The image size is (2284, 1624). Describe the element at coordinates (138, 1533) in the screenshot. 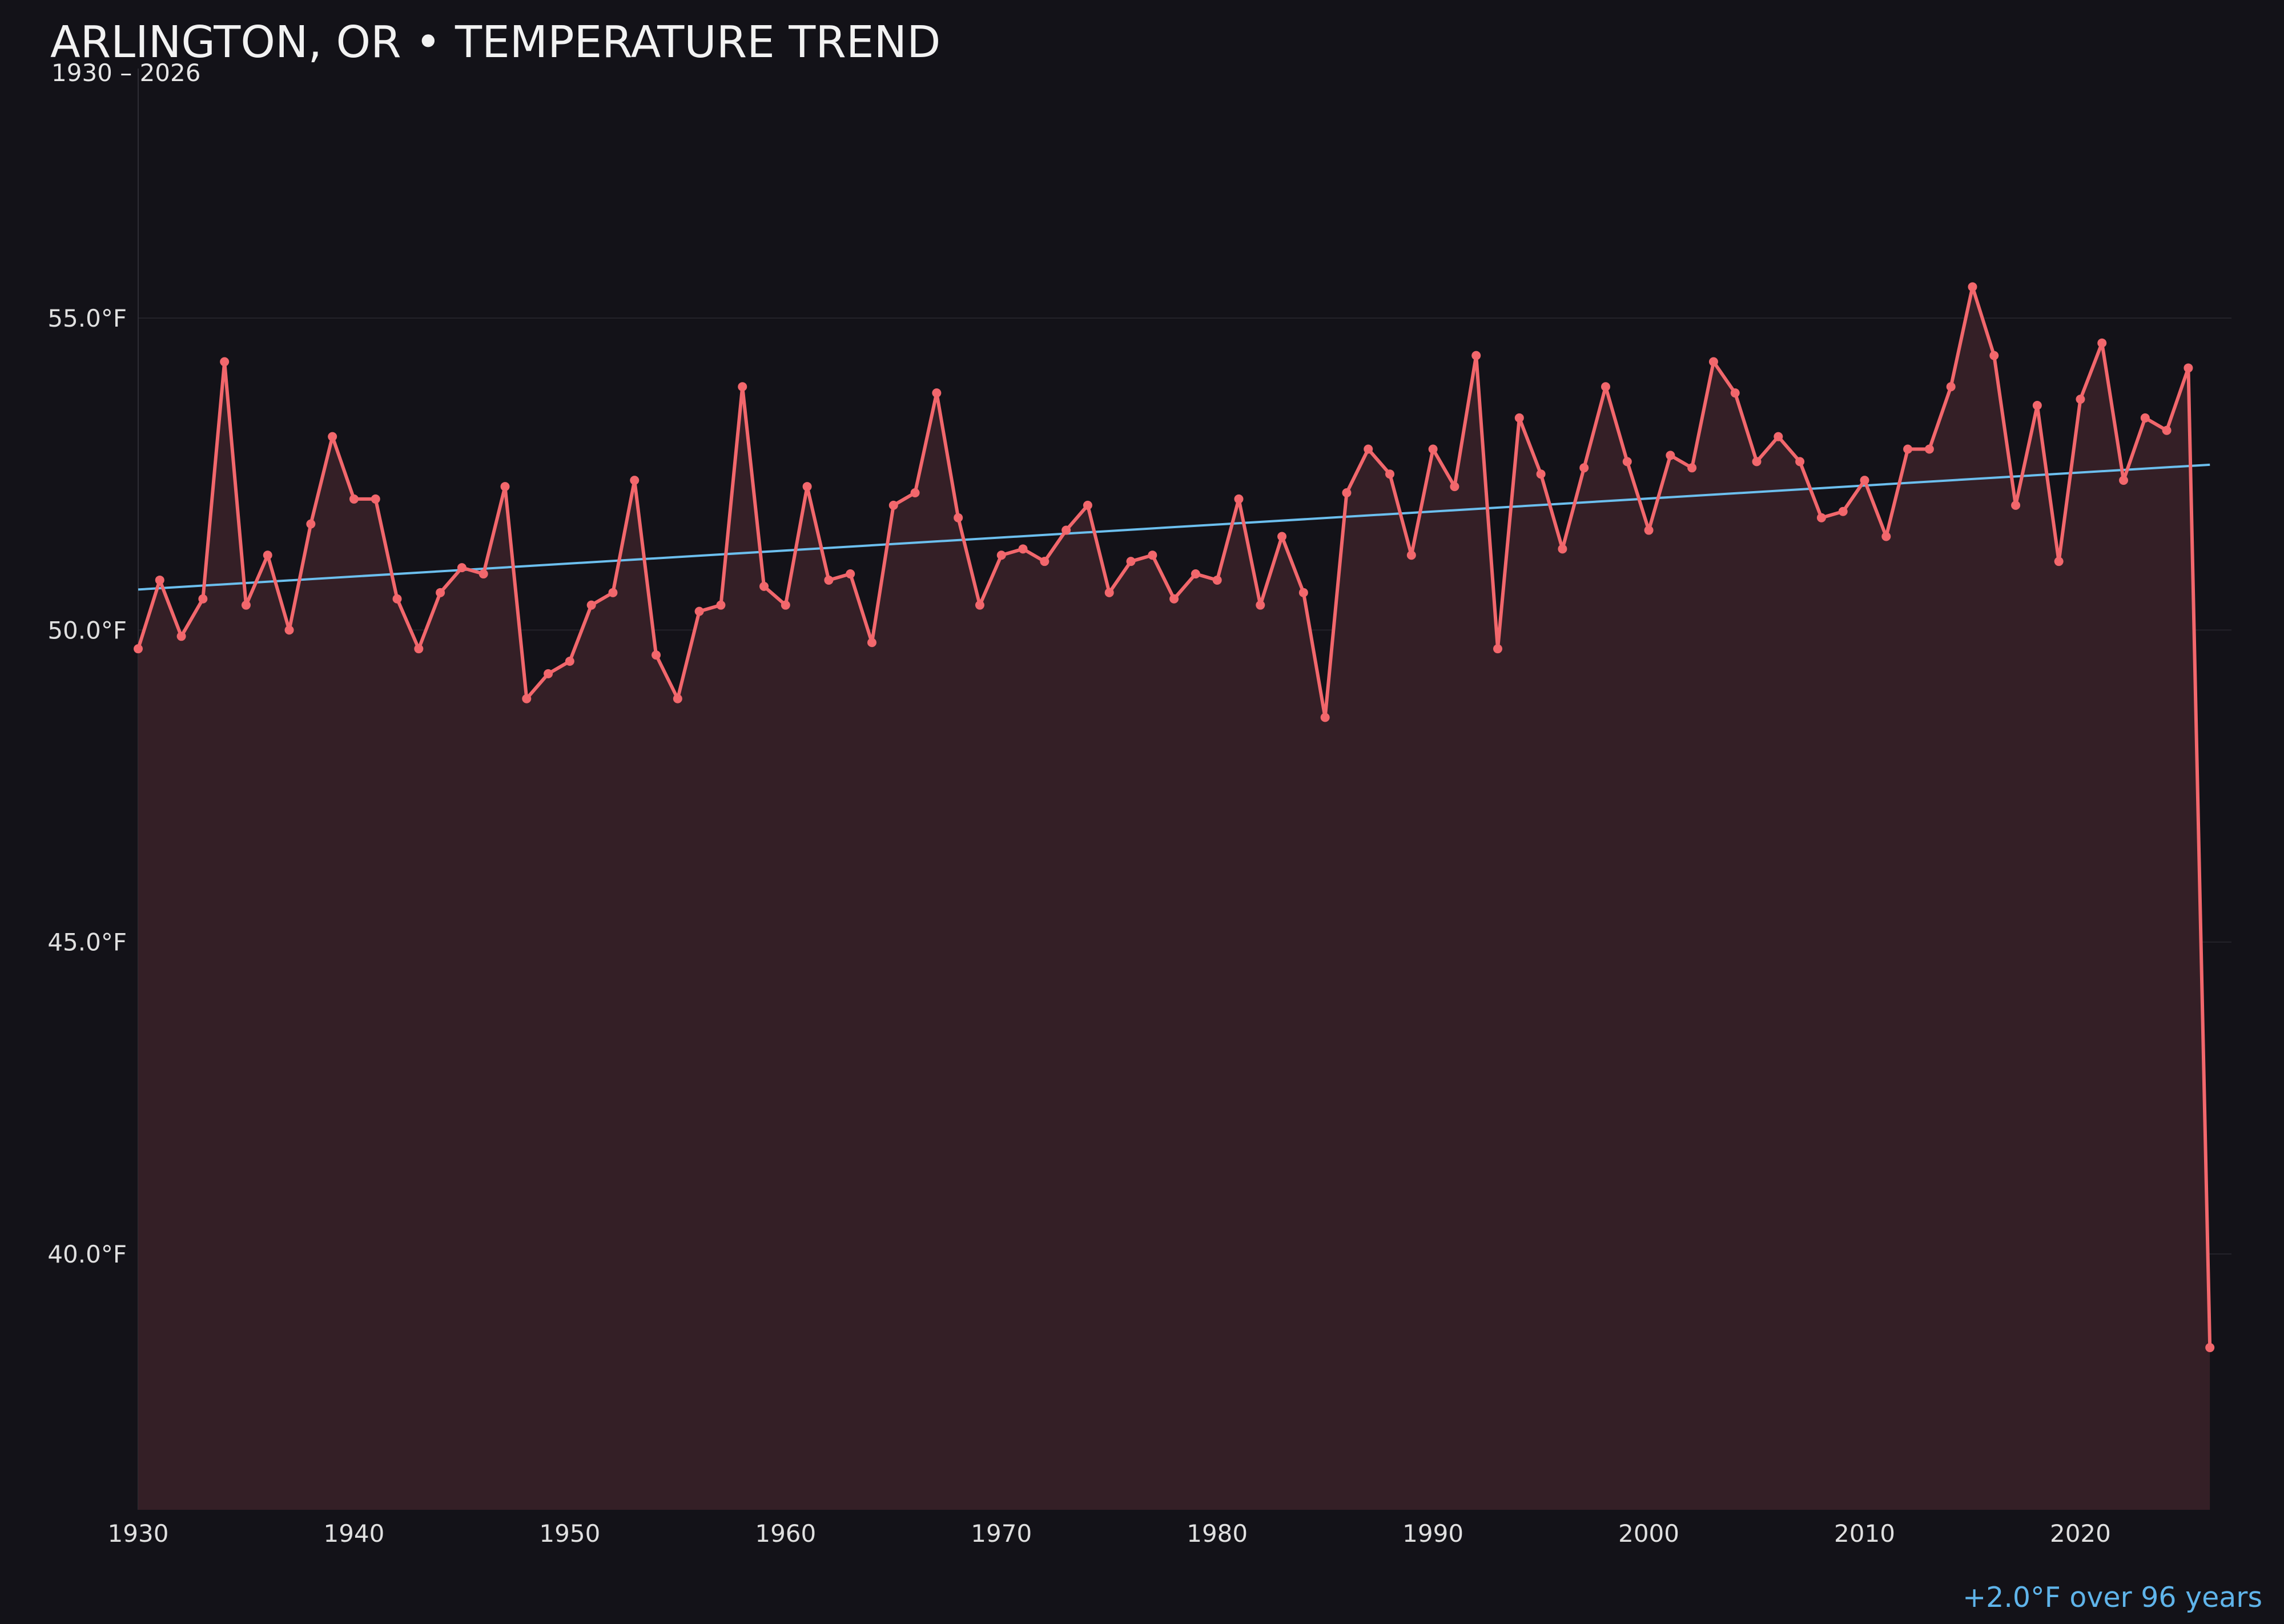

I see `x-tick-label: 1930` at that location.